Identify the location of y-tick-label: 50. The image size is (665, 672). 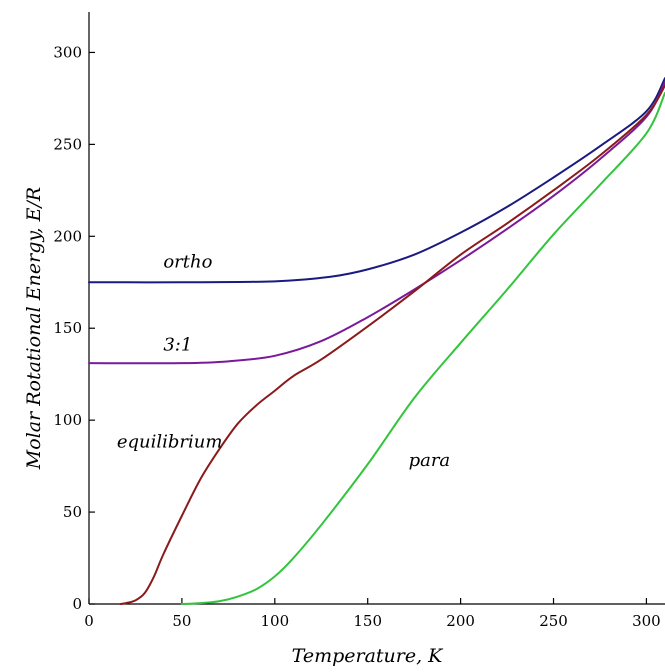
(72, 512).